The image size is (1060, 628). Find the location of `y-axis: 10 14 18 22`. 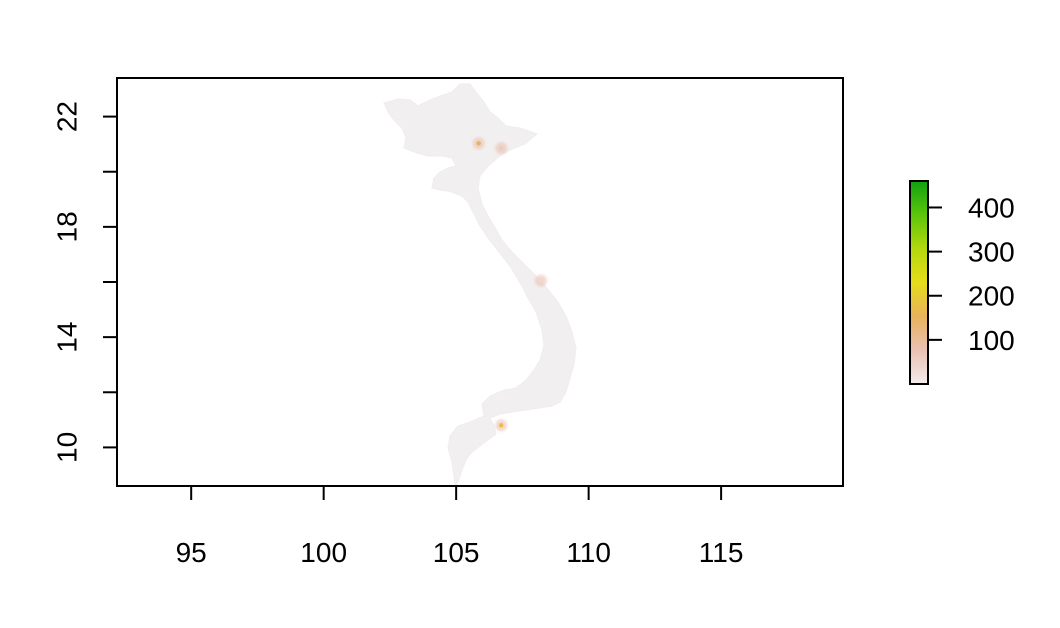

y-axis: 10 14 18 22 is located at coordinates (84, 282).